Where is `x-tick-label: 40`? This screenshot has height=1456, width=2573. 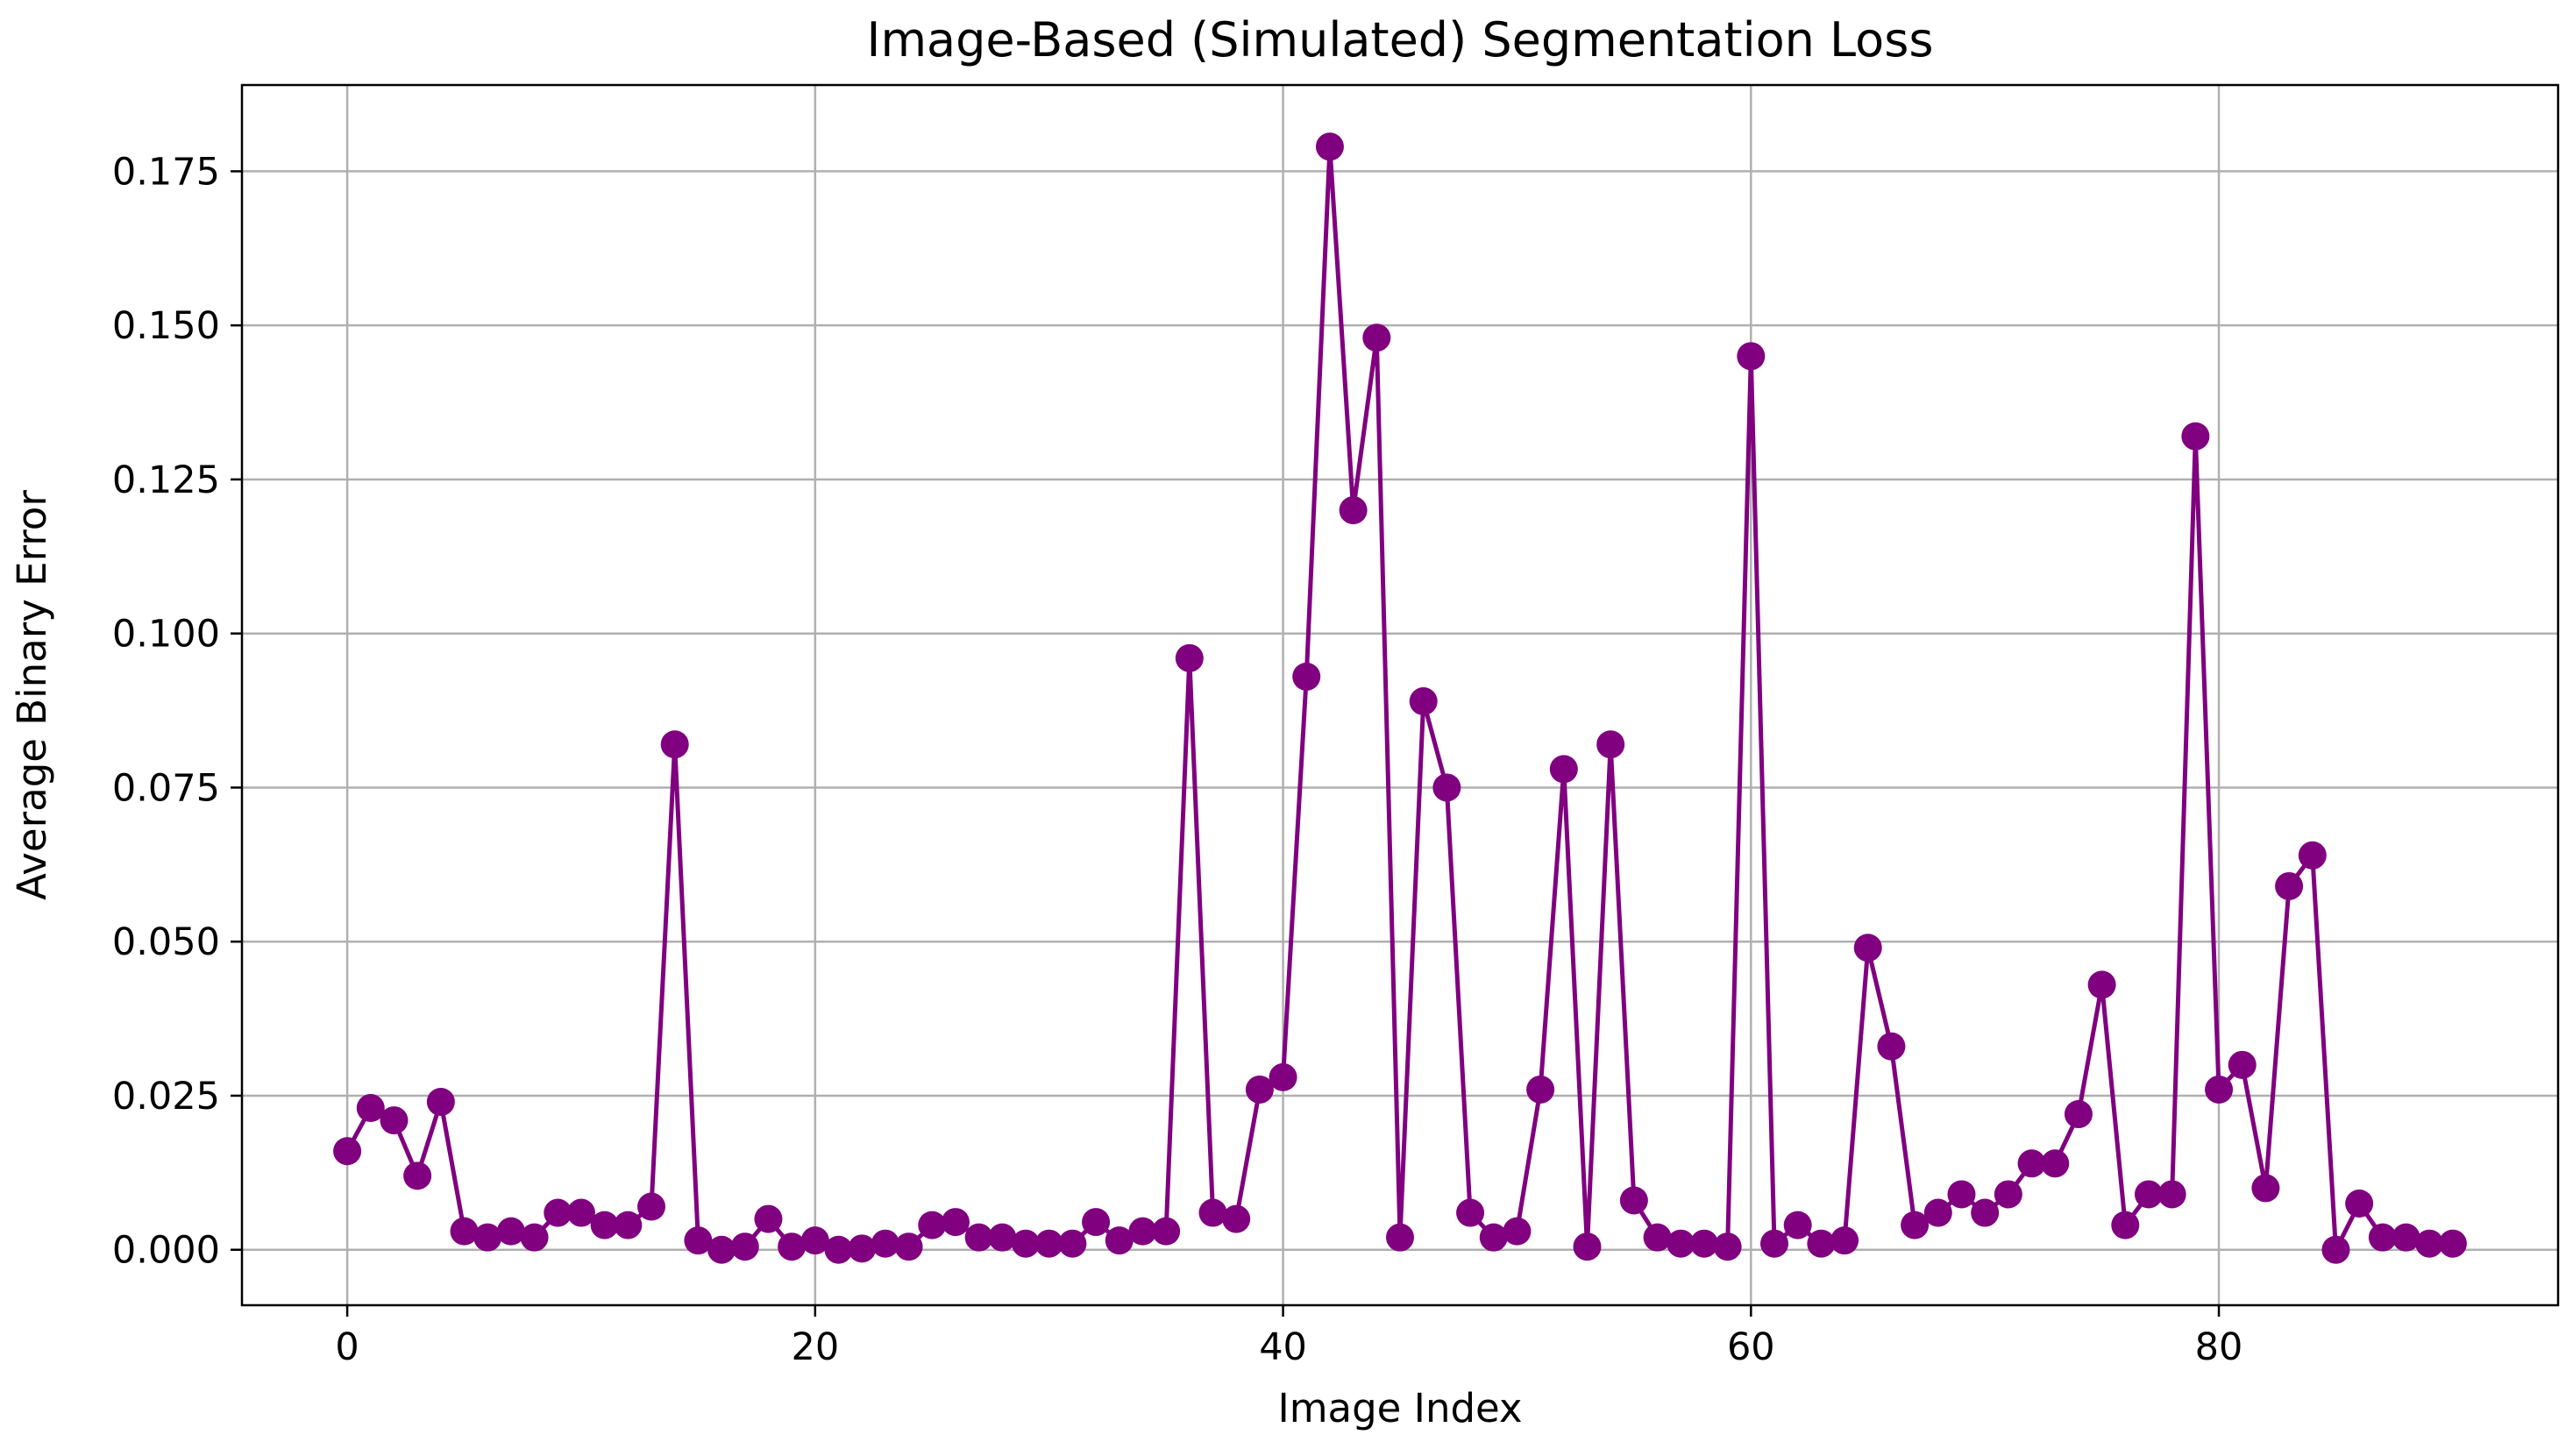
x-tick-label: 40 is located at coordinates (1283, 1347).